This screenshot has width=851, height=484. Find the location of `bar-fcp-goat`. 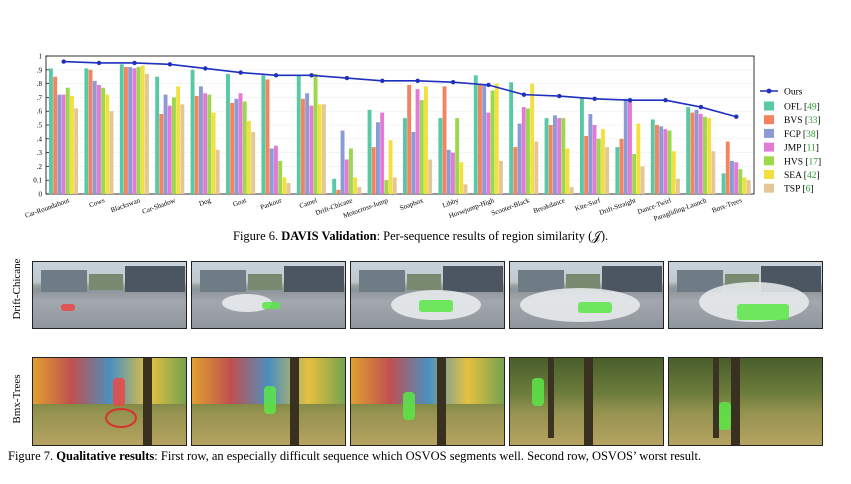

bar-fcp-goat is located at coordinates (236, 146).